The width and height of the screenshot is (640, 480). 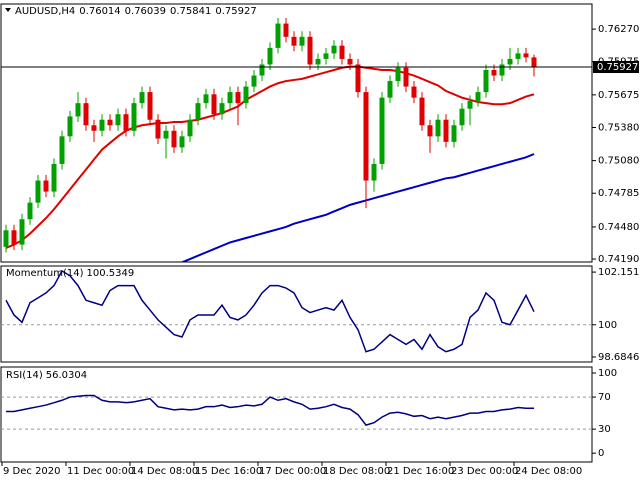 I want to click on menu-arrow, so click(x=8, y=10).